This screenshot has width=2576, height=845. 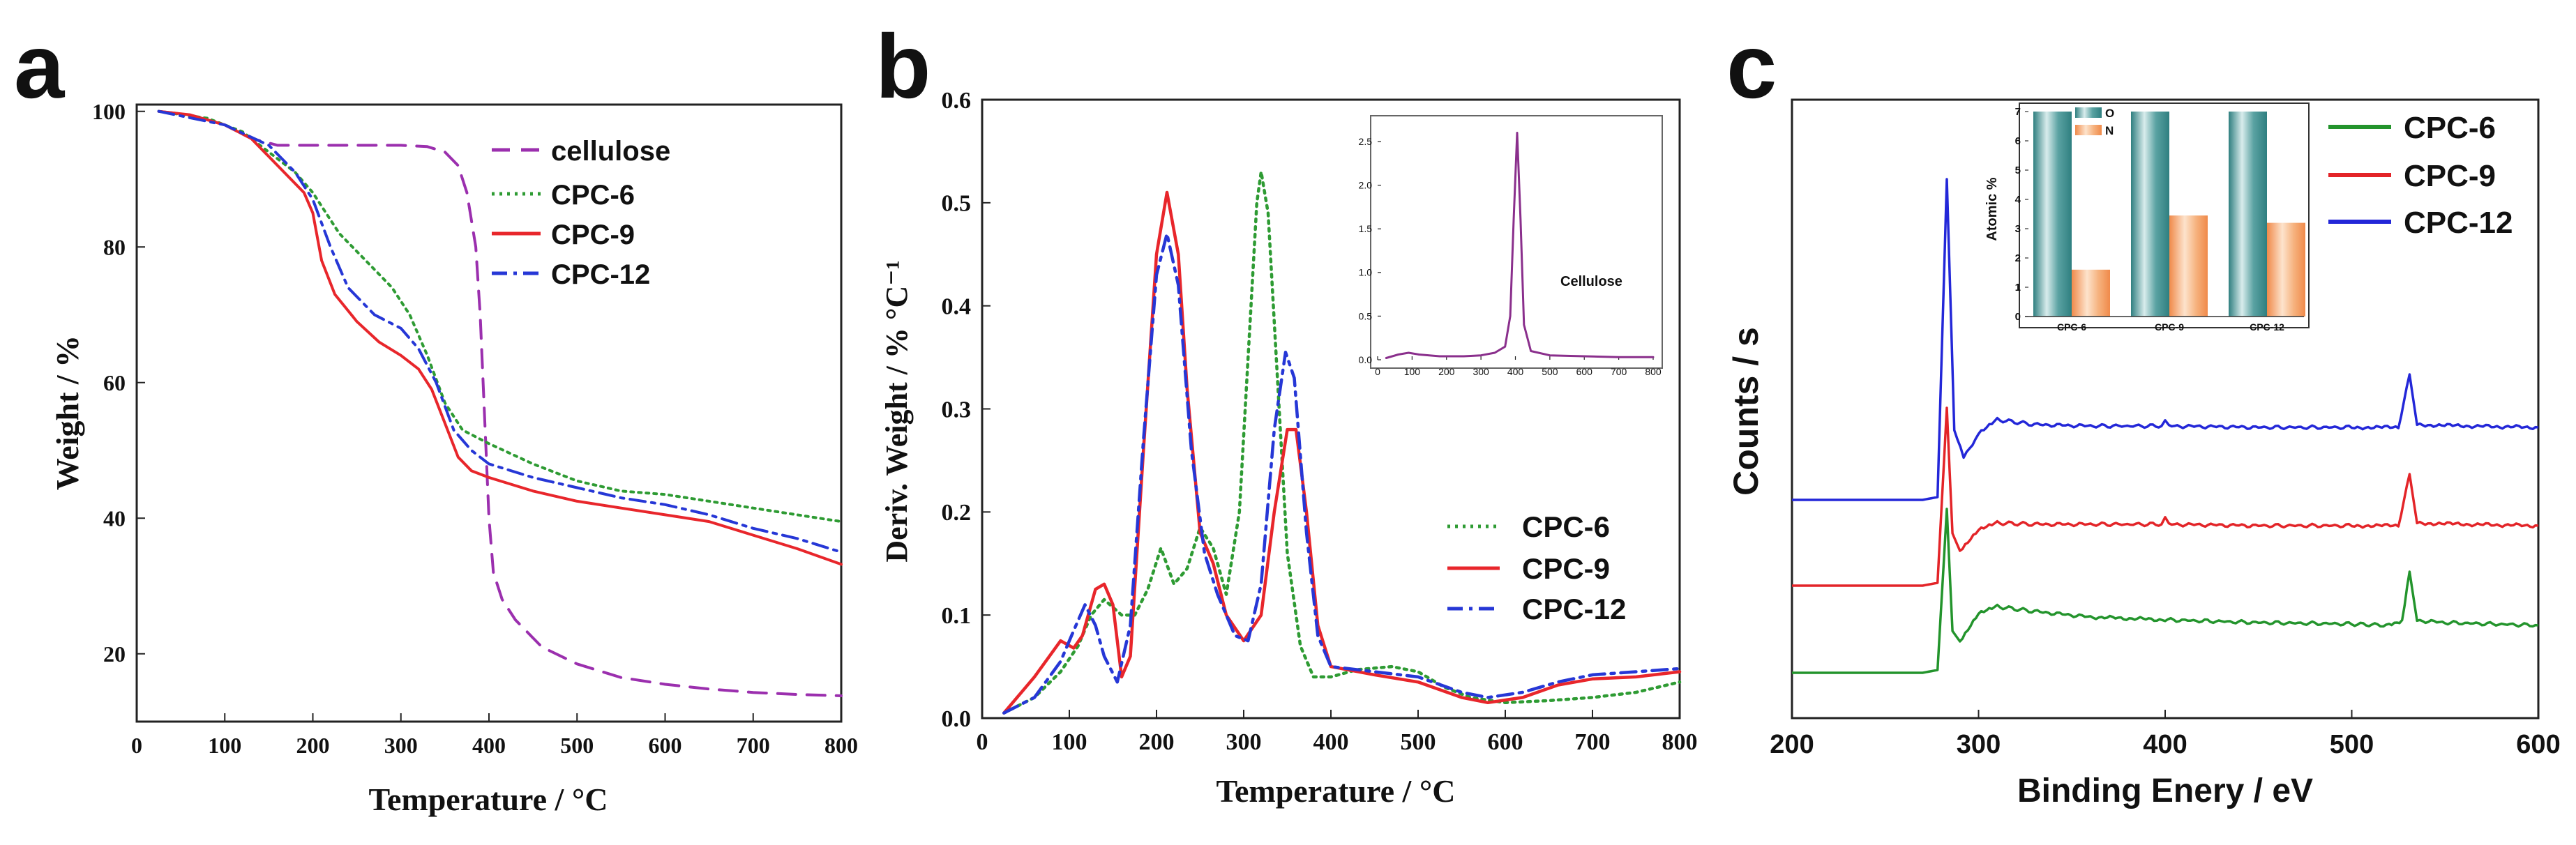 I want to click on y-tick-label: 2.0, so click(x=1366, y=185).